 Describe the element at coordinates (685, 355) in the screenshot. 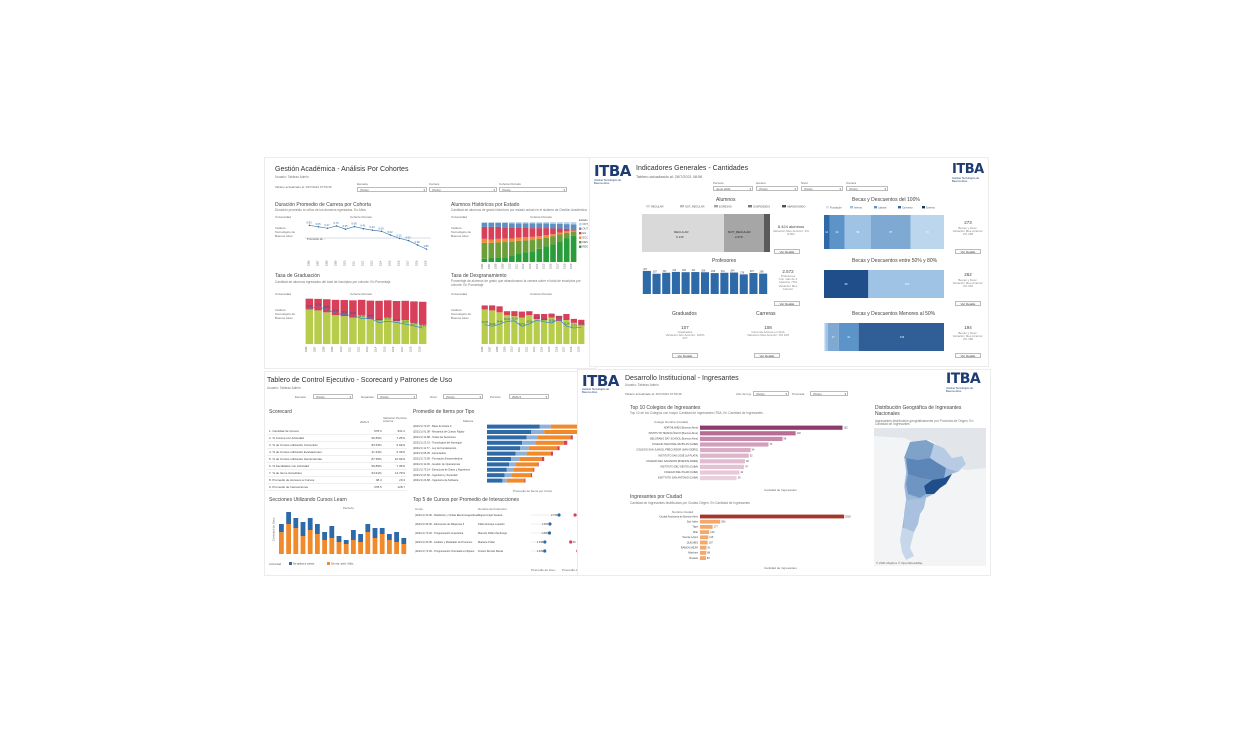

I see `graduados-detail-button: Ver Detalle` at that location.